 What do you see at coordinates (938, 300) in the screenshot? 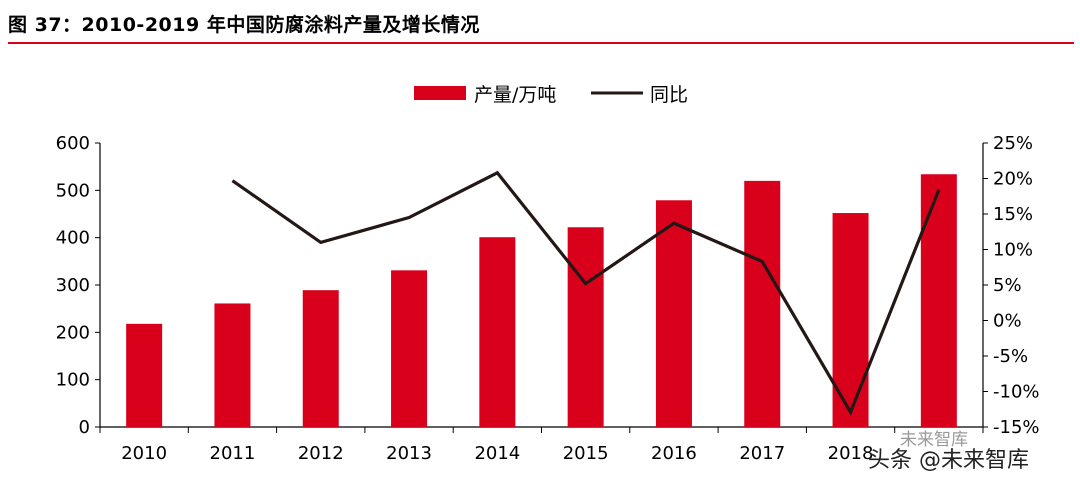
I see `bar-2019` at bounding box center [938, 300].